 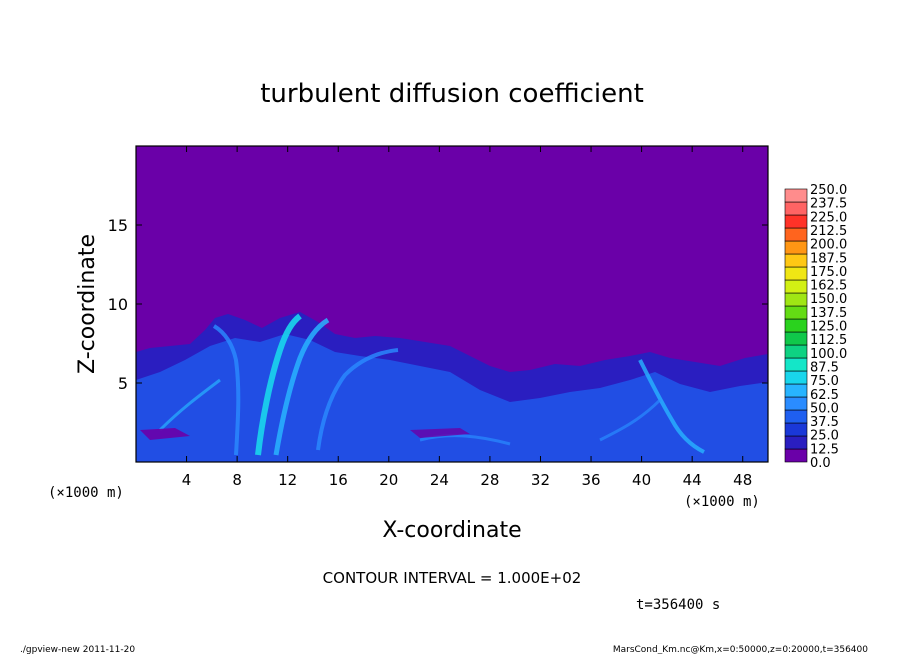 I want to click on x-tick-label: 48, so click(x=742, y=480).